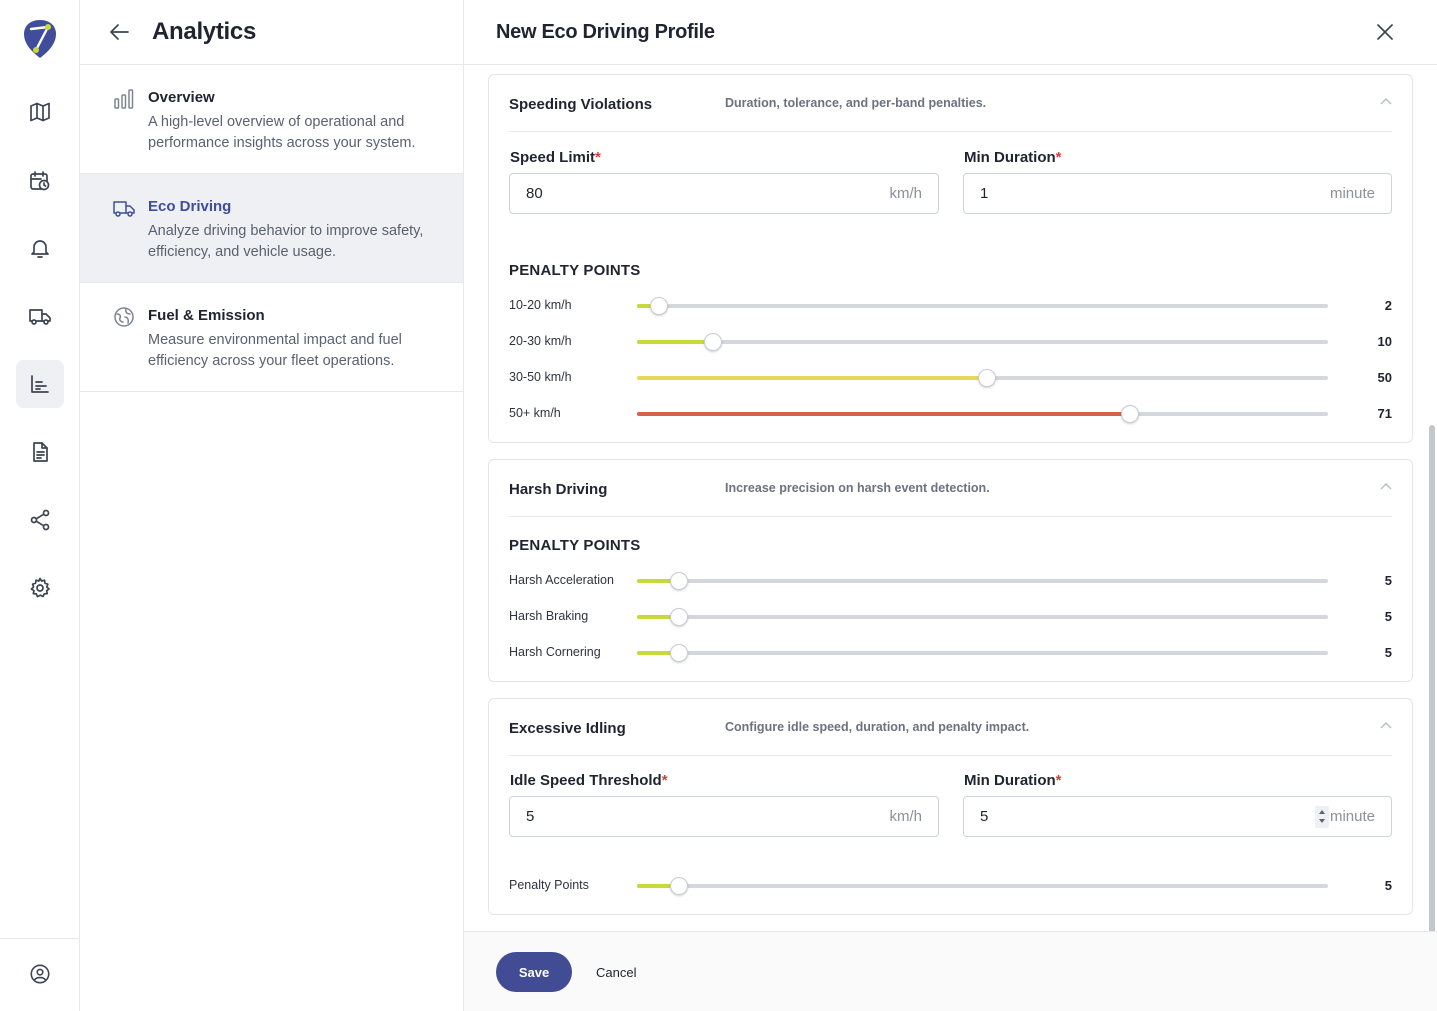 The width and height of the screenshot is (1437, 1011). Describe the element at coordinates (40, 384) in the screenshot. I see `analytics-nav-button` at that location.